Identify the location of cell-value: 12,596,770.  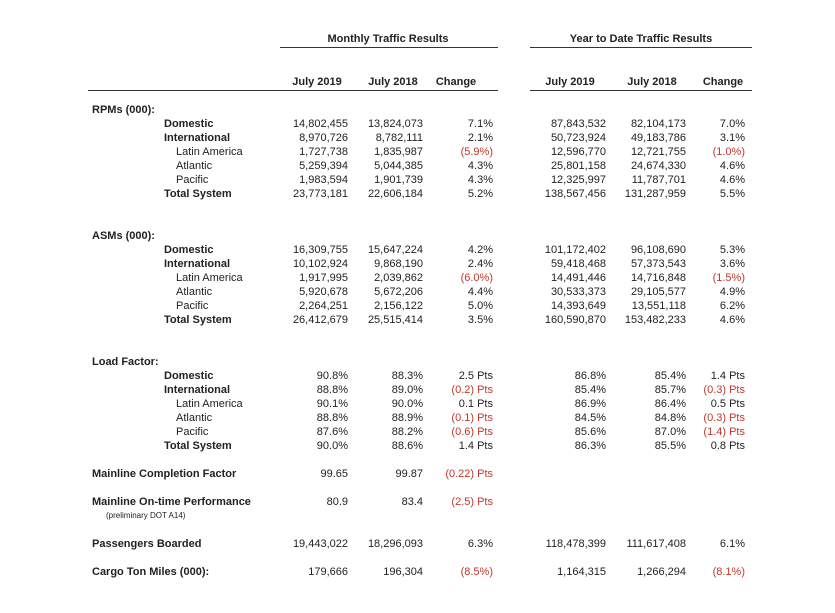
(578, 152).